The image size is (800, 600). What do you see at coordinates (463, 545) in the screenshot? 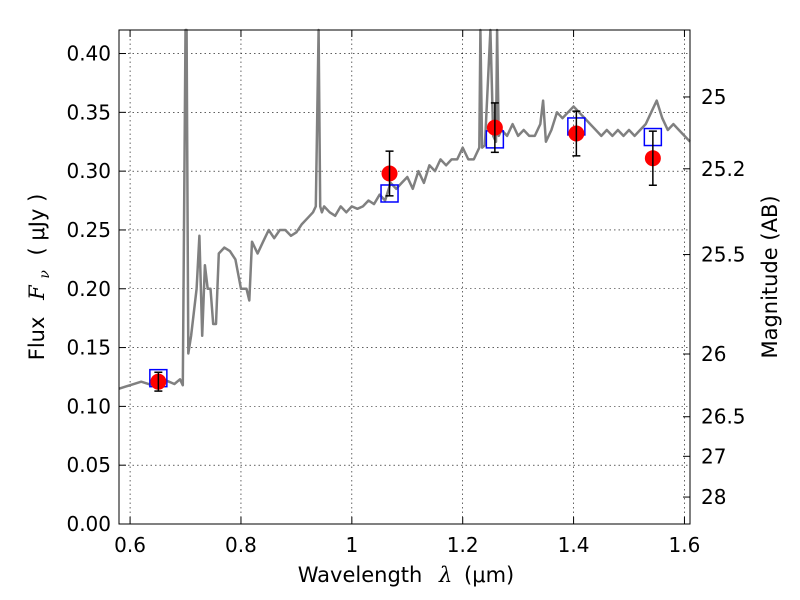
I see `x-tick-label: 1.2` at bounding box center [463, 545].